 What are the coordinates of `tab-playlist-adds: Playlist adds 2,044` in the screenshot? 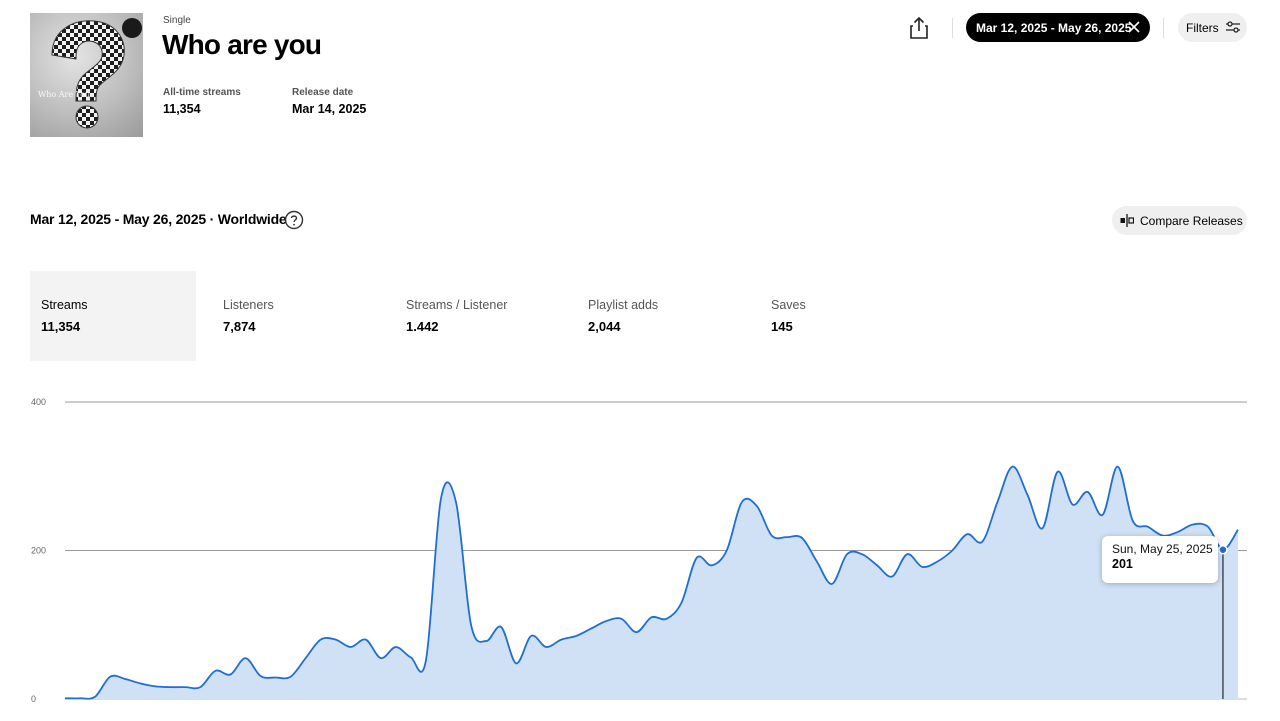 It's located at (660, 316).